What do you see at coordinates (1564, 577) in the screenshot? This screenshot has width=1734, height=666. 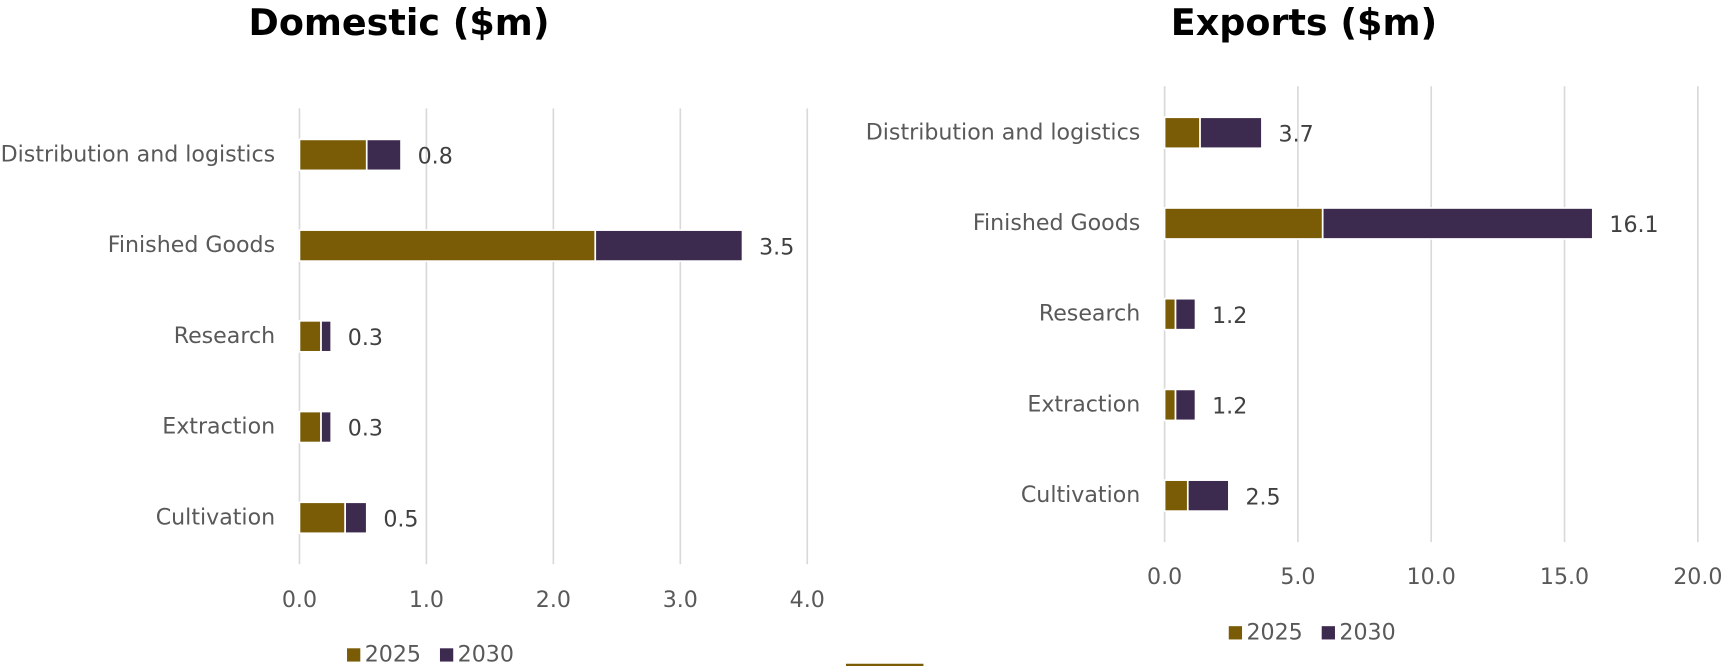 I see `x-tick-label: 15.0` at bounding box center [1564, 577].